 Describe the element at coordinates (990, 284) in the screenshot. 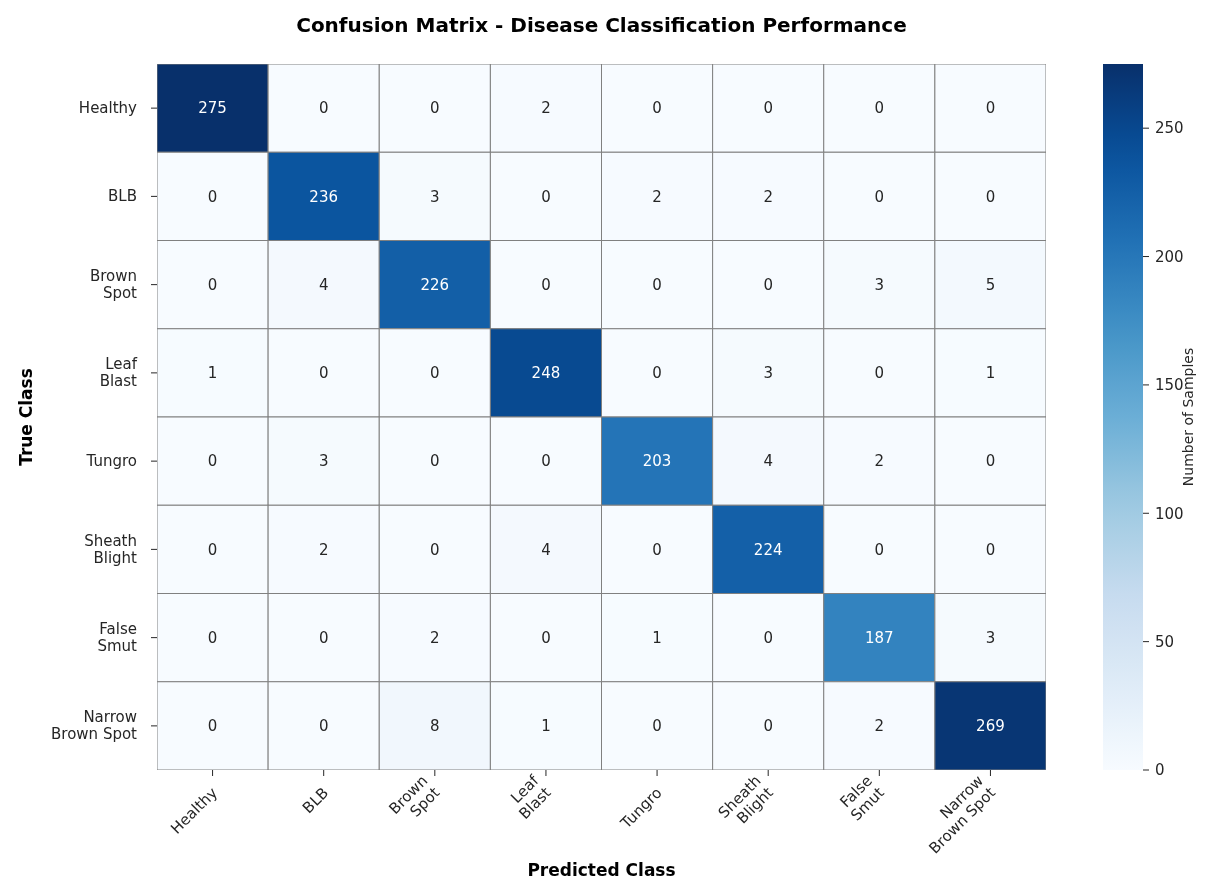

I see `data-label: 5` at that location.